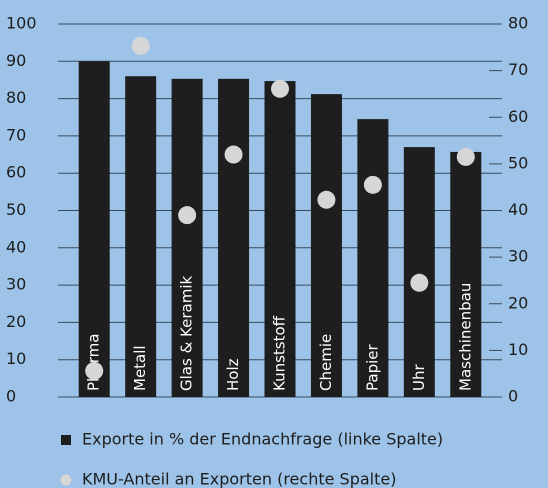 The width and height of the screenshot is (548, 488). What do you see at coordinates (513, 396) in the screenshot?
I see `y2-tick-label: 0` at bounding box center [513, 396].